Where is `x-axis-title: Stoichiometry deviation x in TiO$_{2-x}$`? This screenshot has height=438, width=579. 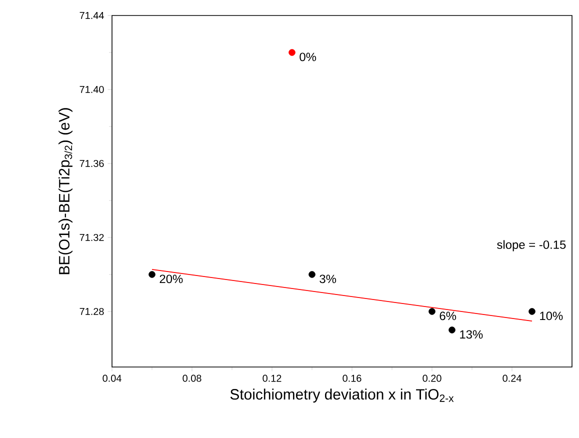 x-axis-title: Stoichiometry deviation x in TiO$_{2-x}$ is located at coordinates (342, 395).